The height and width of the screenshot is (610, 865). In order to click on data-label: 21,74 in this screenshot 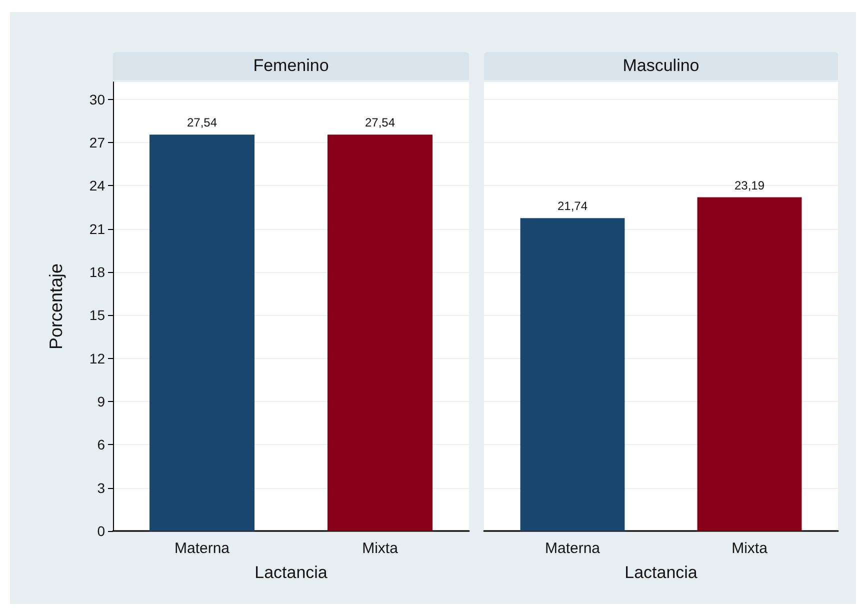, I will do `click(572, 206)`.